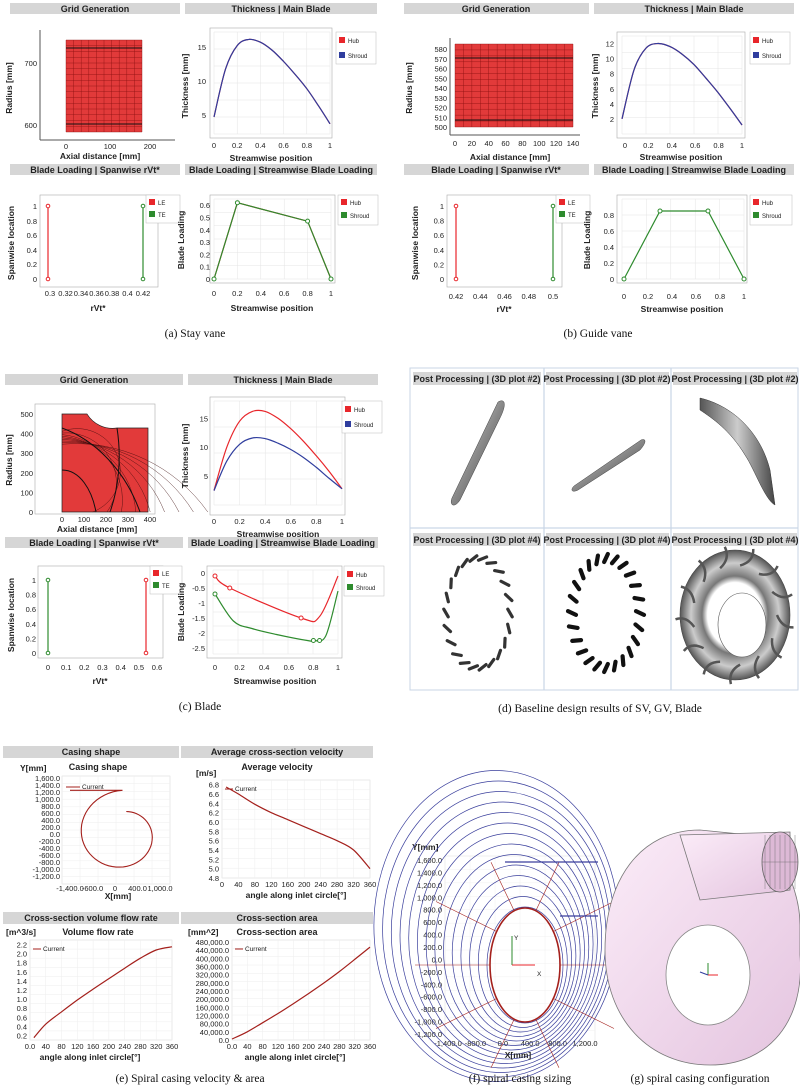  I want to click on tick-label: 6.0, so click(214, 822).